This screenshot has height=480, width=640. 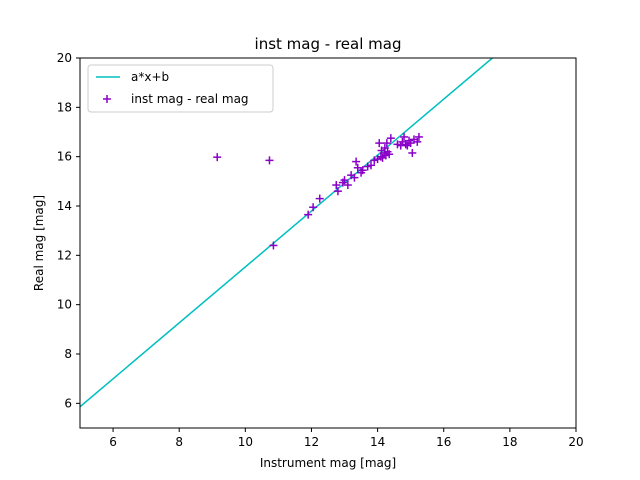 What do you see at coordinates (328, 44) in the screenshot?
I see `chart-title: inst mag - real mag` at bounding box center [328, 44].